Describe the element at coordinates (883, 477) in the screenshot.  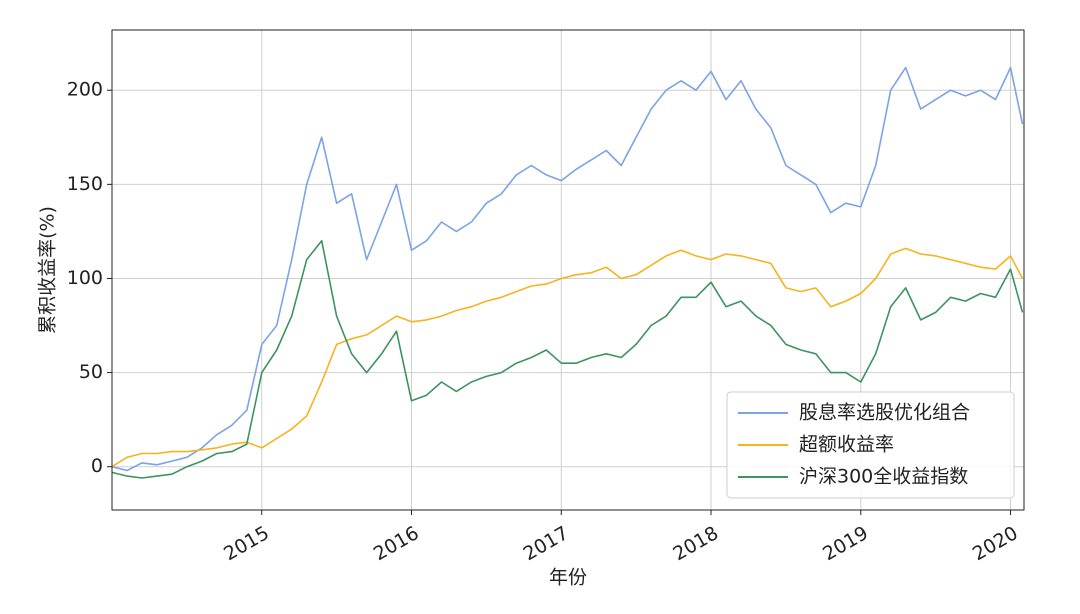
I see `legend-label: 沪深300全收益指数` at that location.